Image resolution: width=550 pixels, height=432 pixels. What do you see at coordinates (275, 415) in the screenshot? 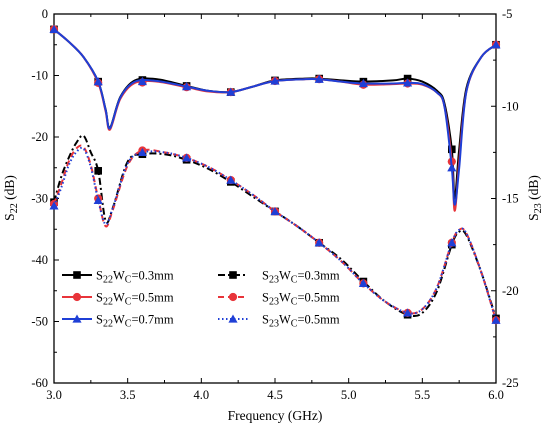
I see `x-axis-title: Frequency (GHz)` at bounding box center [275, 415].